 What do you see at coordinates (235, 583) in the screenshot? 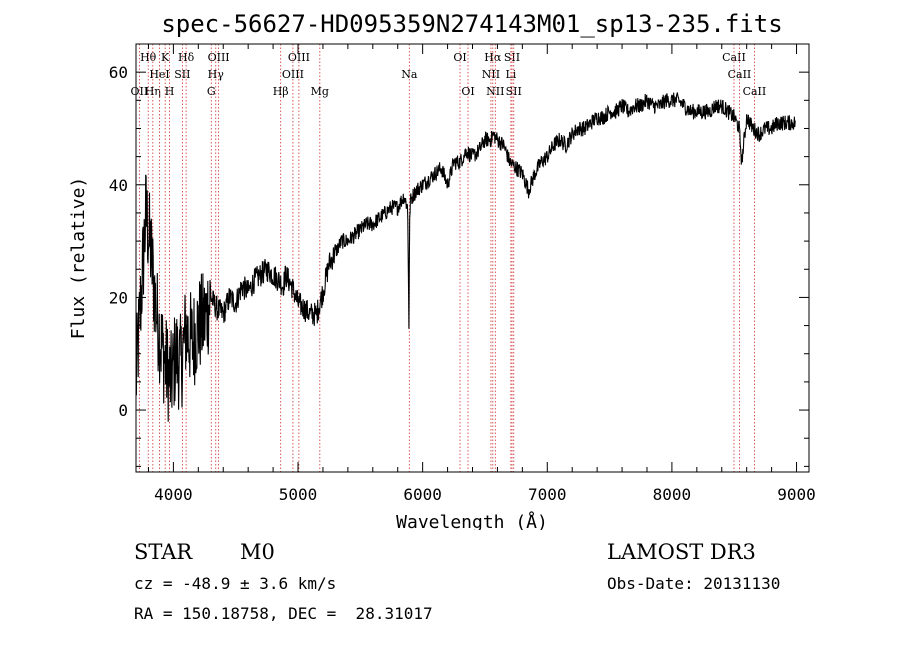
I see `redshift-text: cz = -48.9 ± 3.6 km/s` at bounding box center [235, 583].